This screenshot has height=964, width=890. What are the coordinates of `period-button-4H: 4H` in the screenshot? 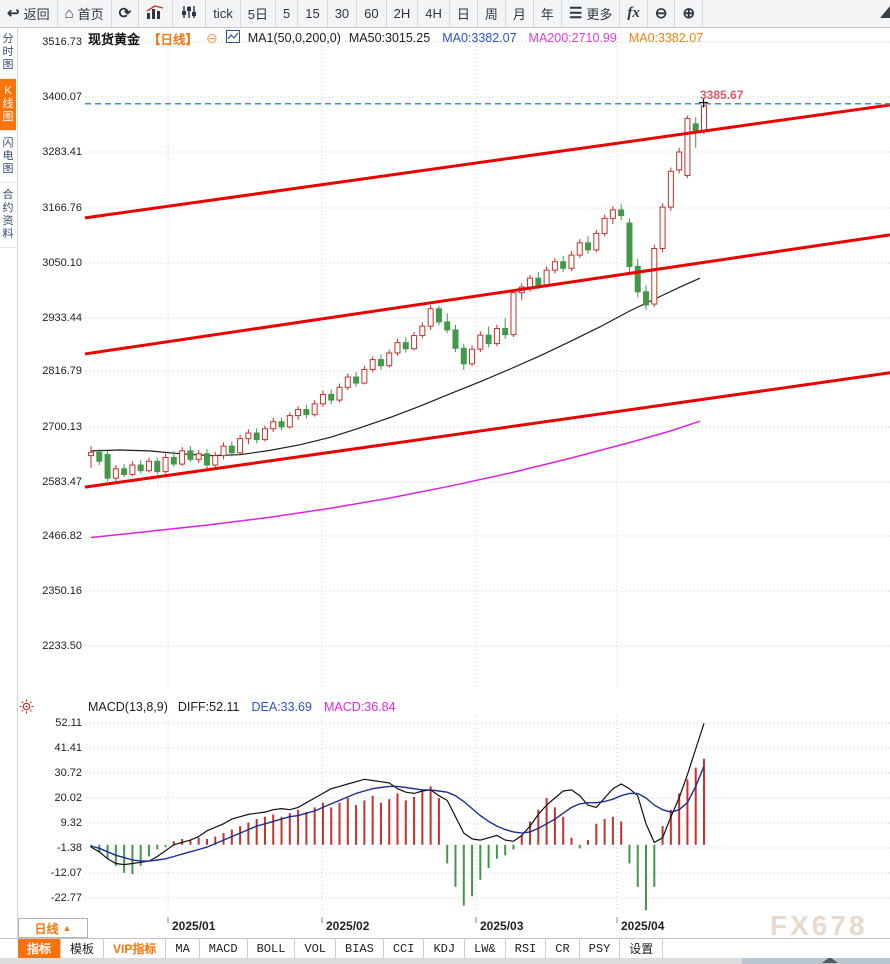 It's located at (434, 13).